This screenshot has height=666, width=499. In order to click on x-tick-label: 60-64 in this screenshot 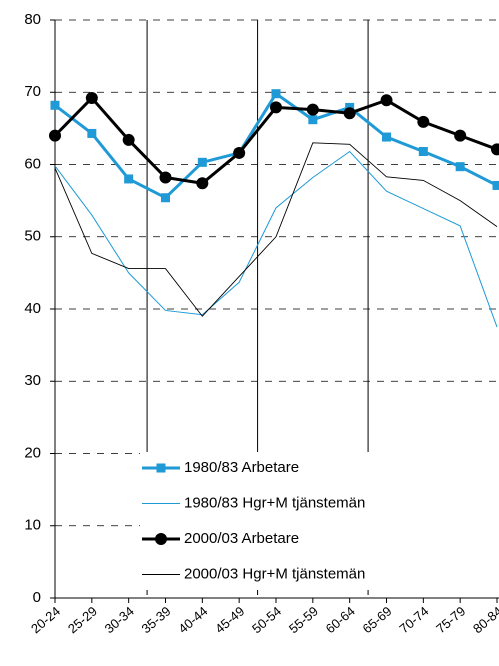, I will do `click(340, 619)`.